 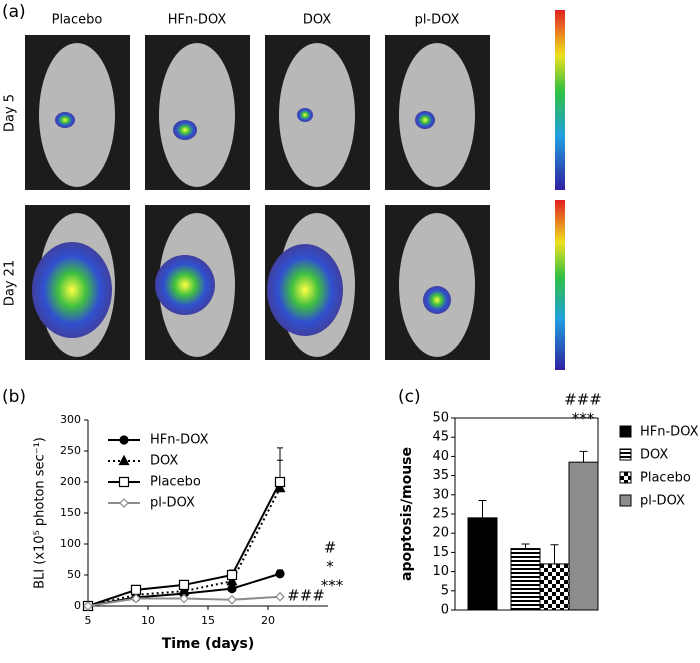 I want to click on x-tick-label: 15, so click(x=208, y=620).